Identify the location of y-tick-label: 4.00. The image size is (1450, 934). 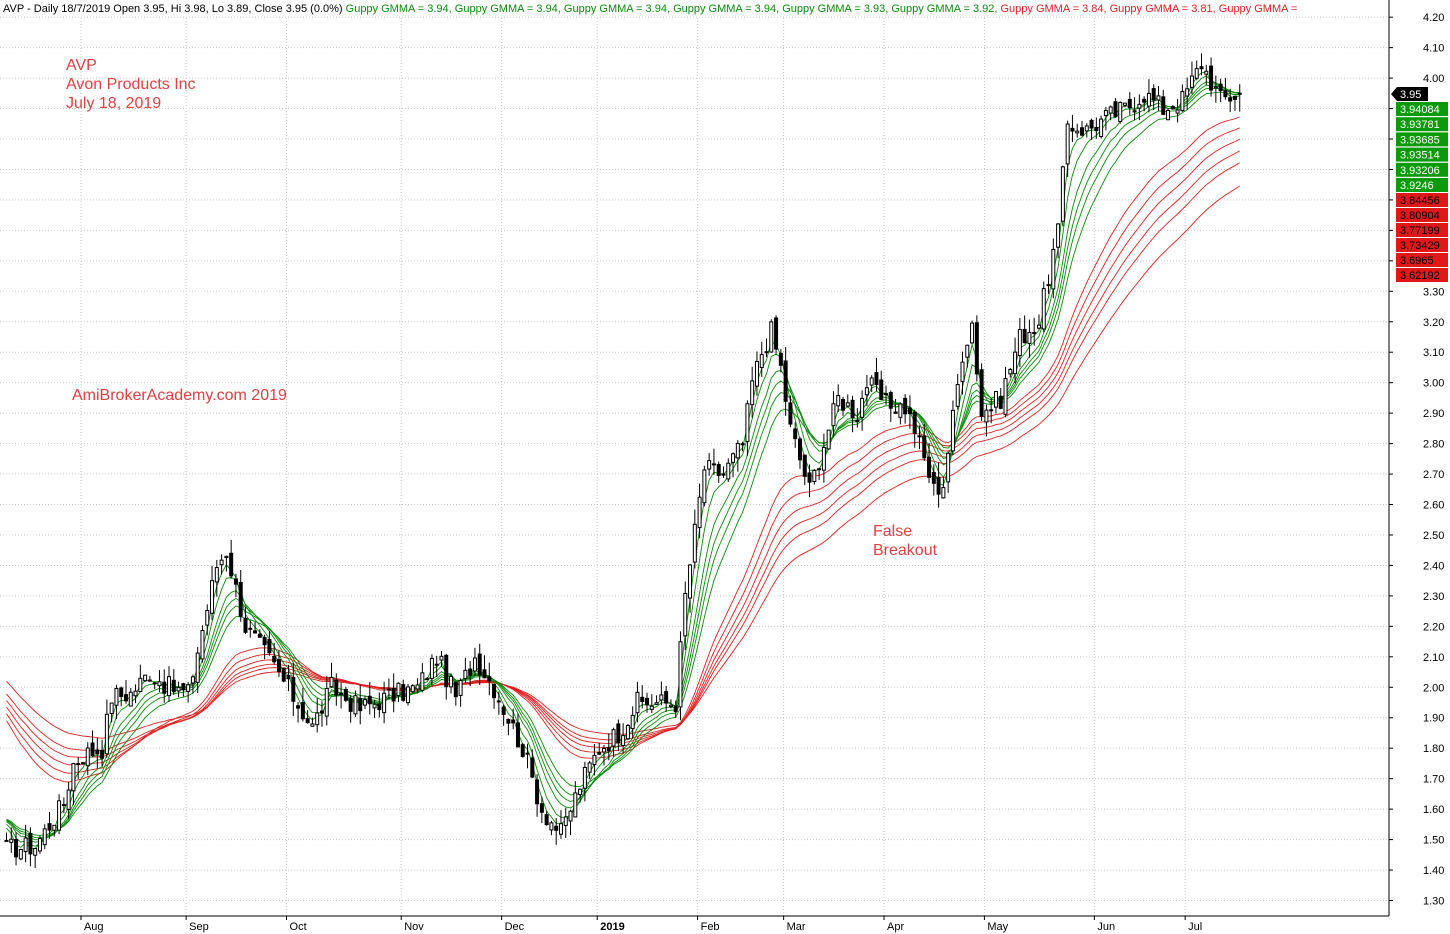
(1433, 79).